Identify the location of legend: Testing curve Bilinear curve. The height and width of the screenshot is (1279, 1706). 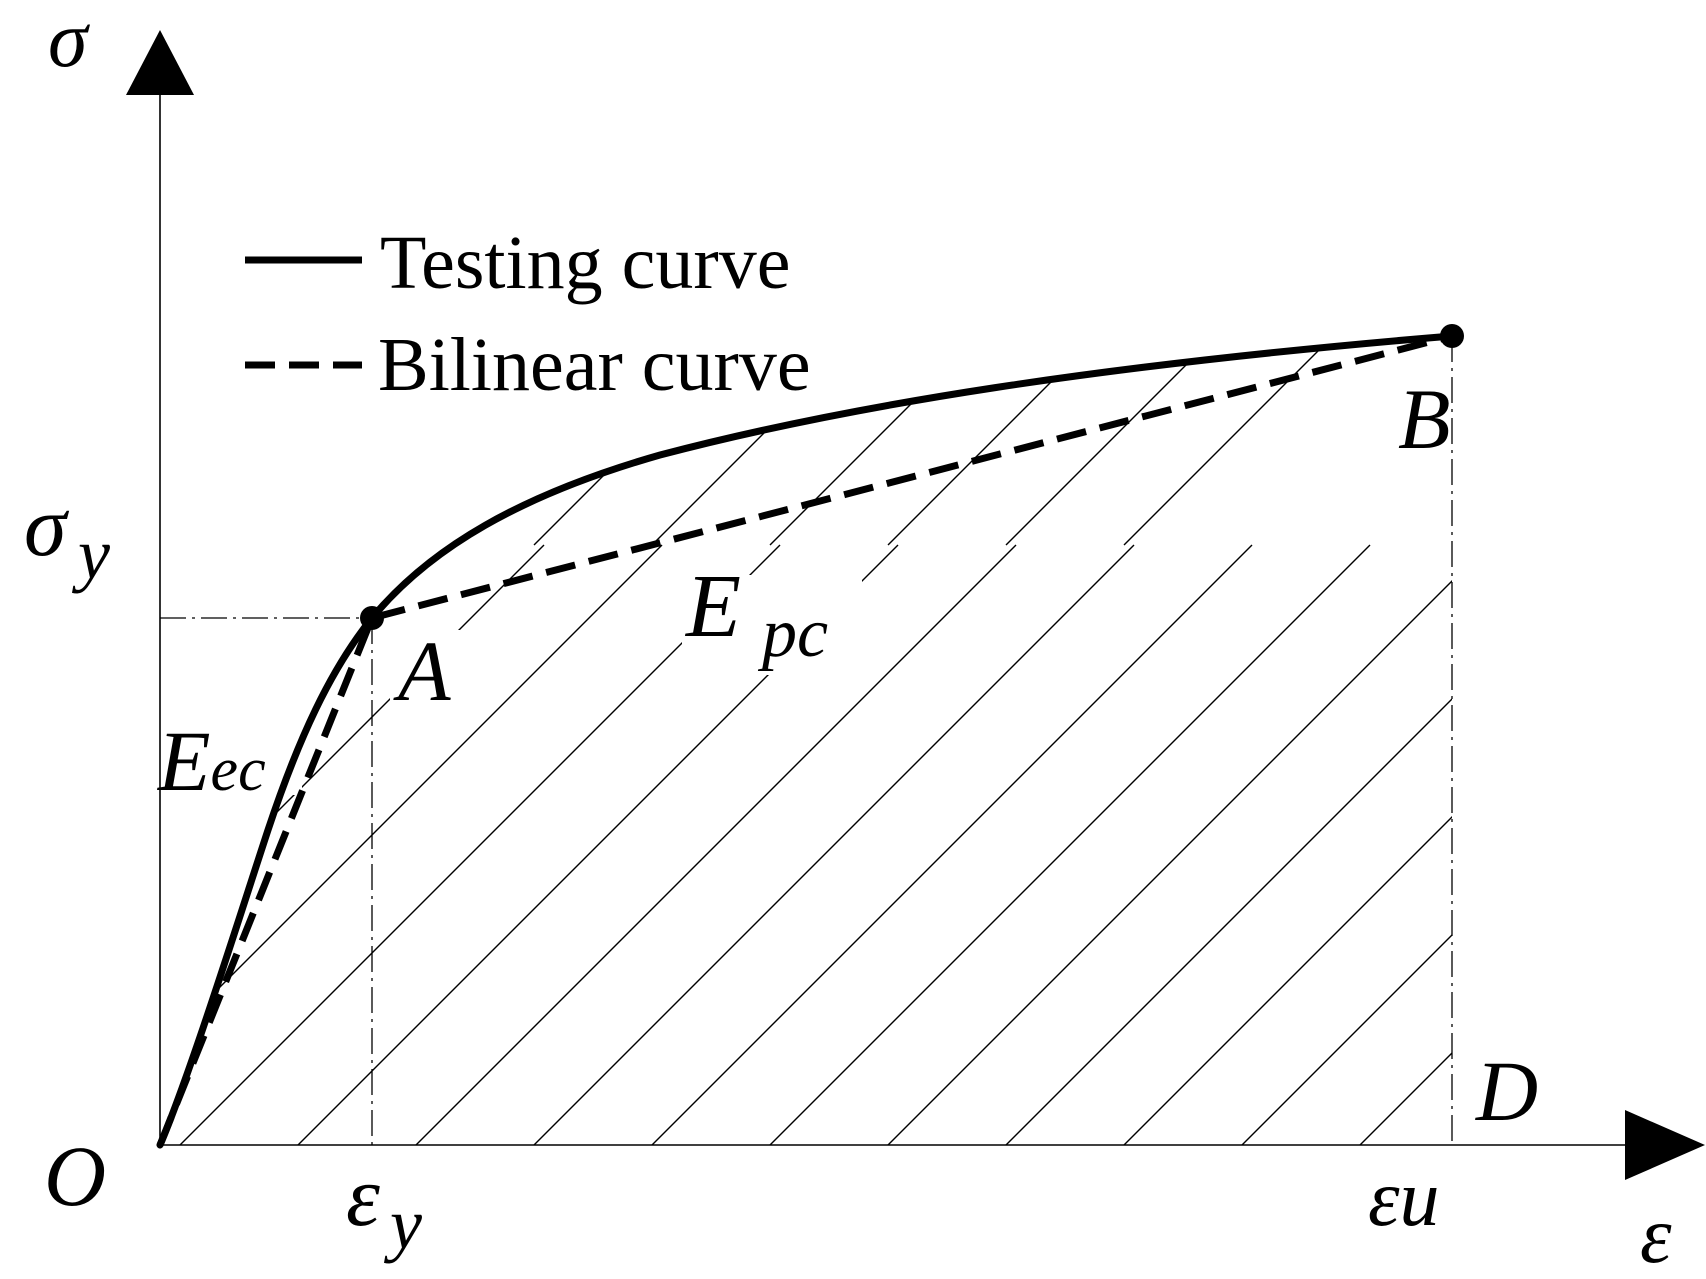
(528, 314).